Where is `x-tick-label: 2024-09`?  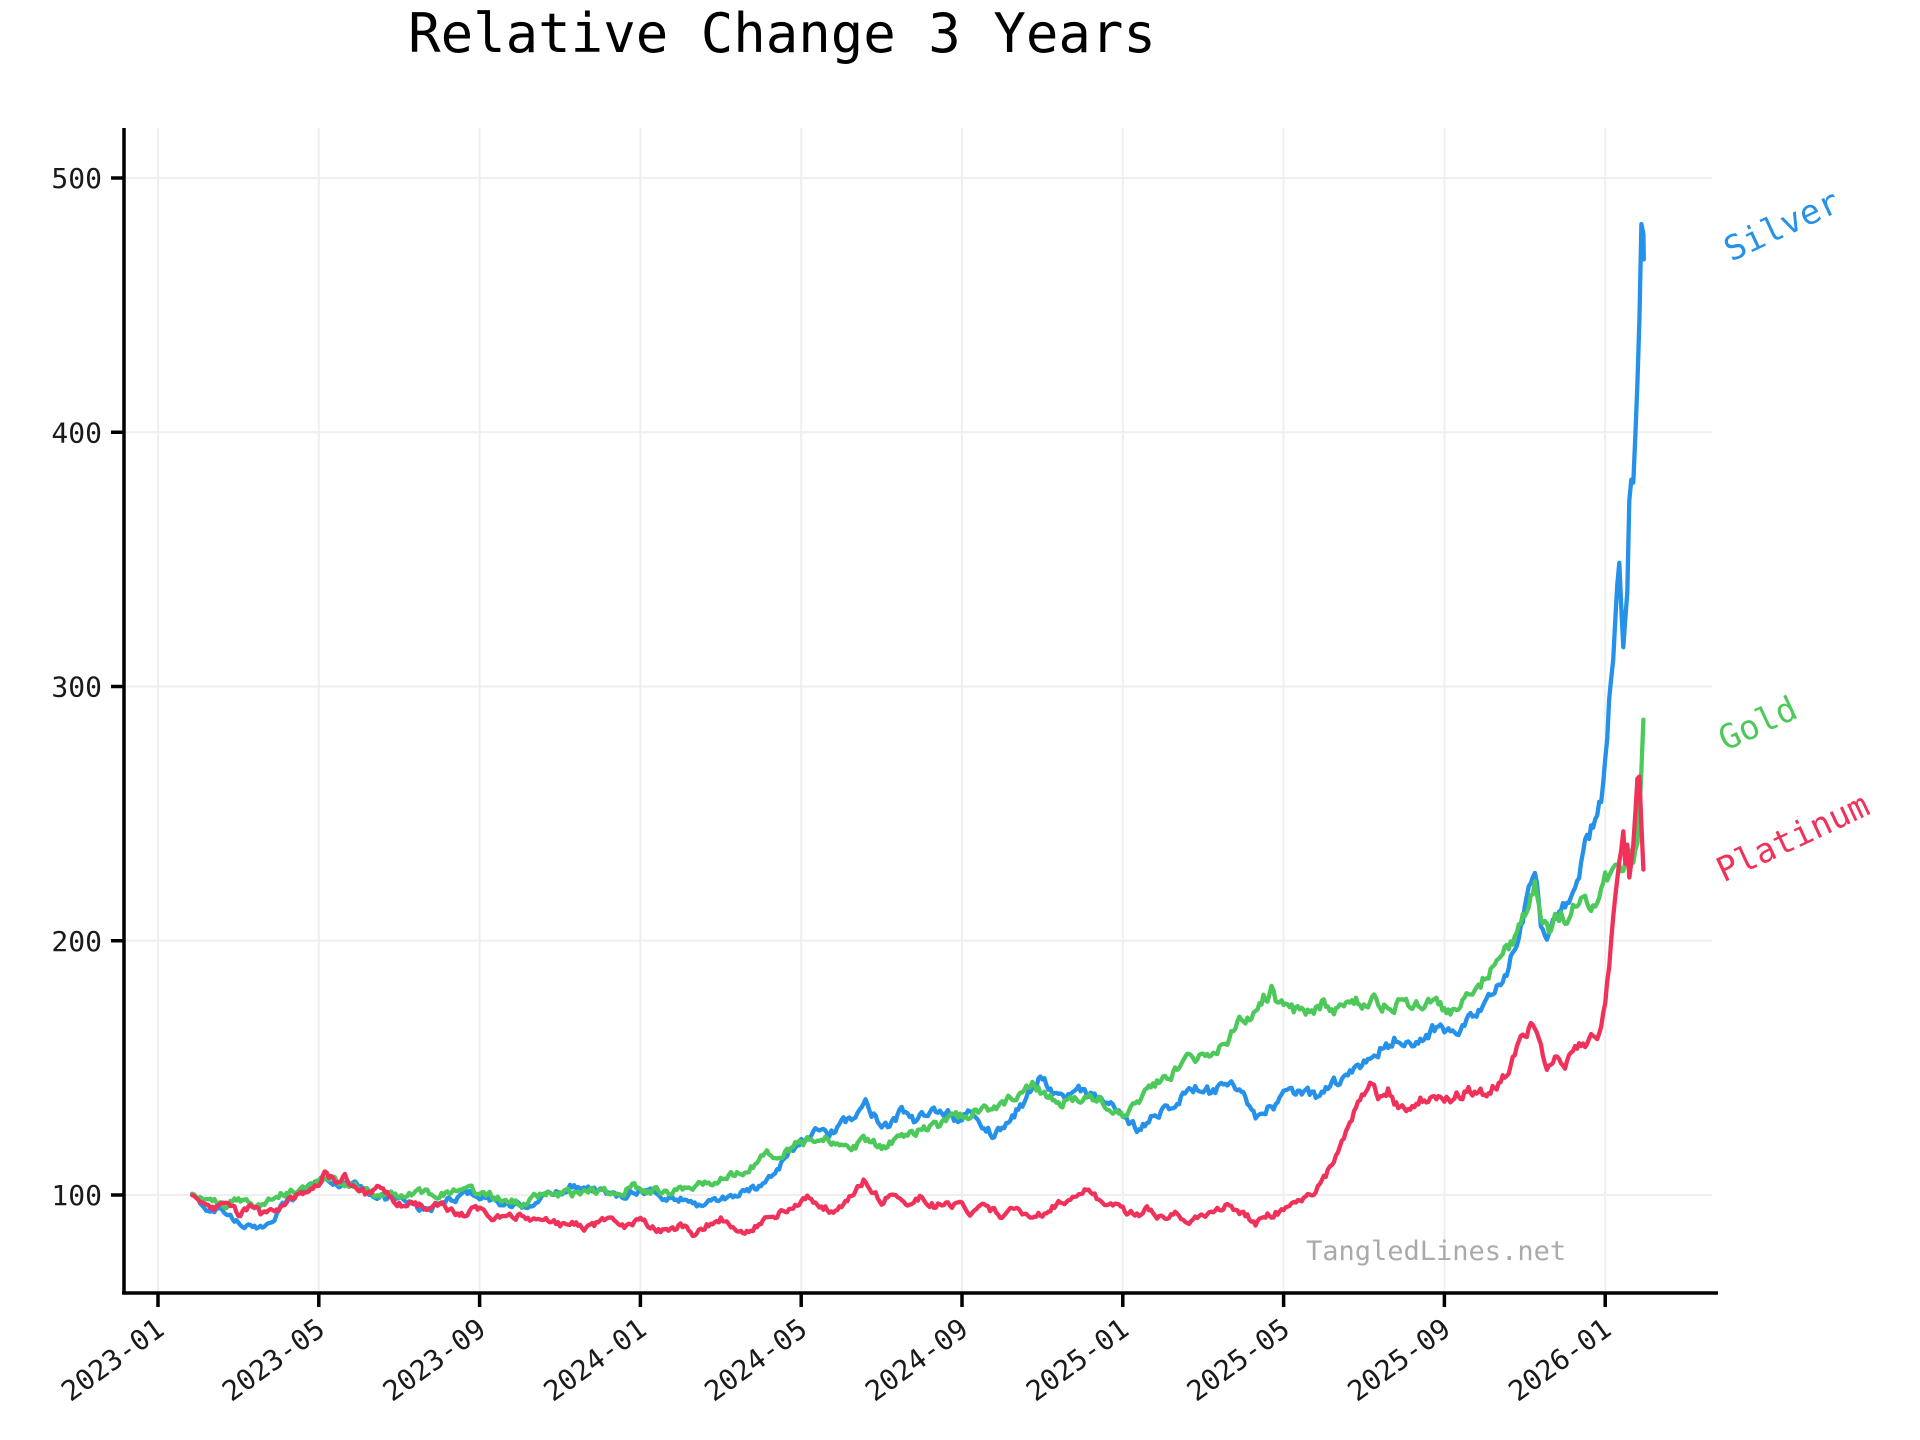
x-tick-label: 2024-09 is located at coordinates (916, 1360).